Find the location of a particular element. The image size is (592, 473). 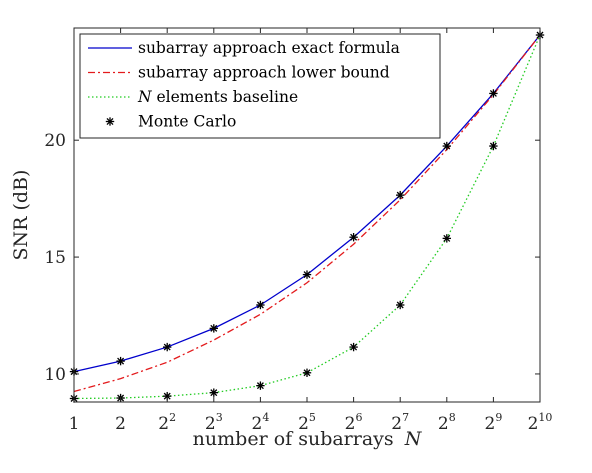

legend-label: Monte Carlo is located at coordinates (187, 122).